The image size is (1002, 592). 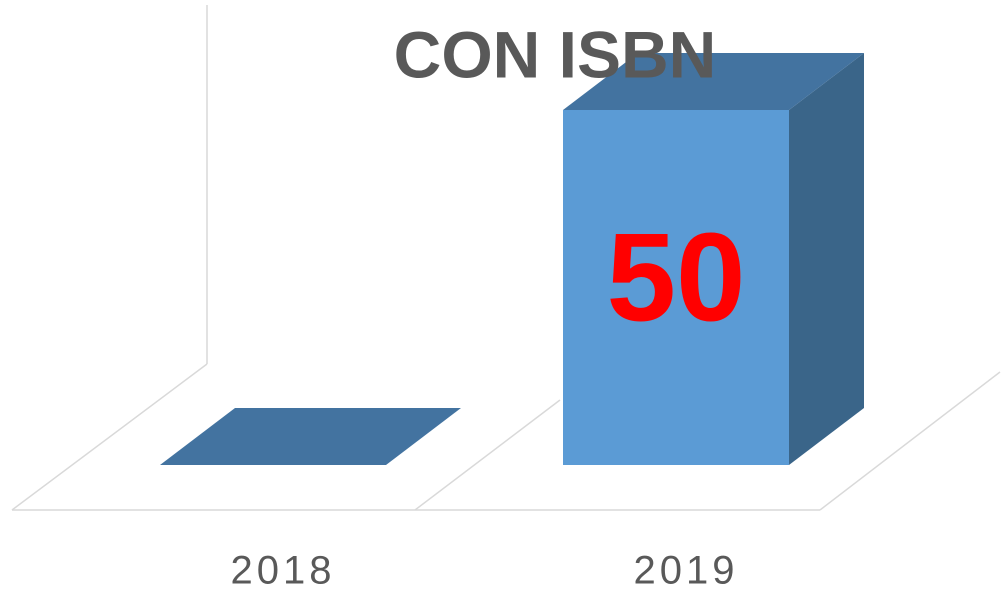 I want to click on chart-title: CON ISBN, so click(x=555, y=54).